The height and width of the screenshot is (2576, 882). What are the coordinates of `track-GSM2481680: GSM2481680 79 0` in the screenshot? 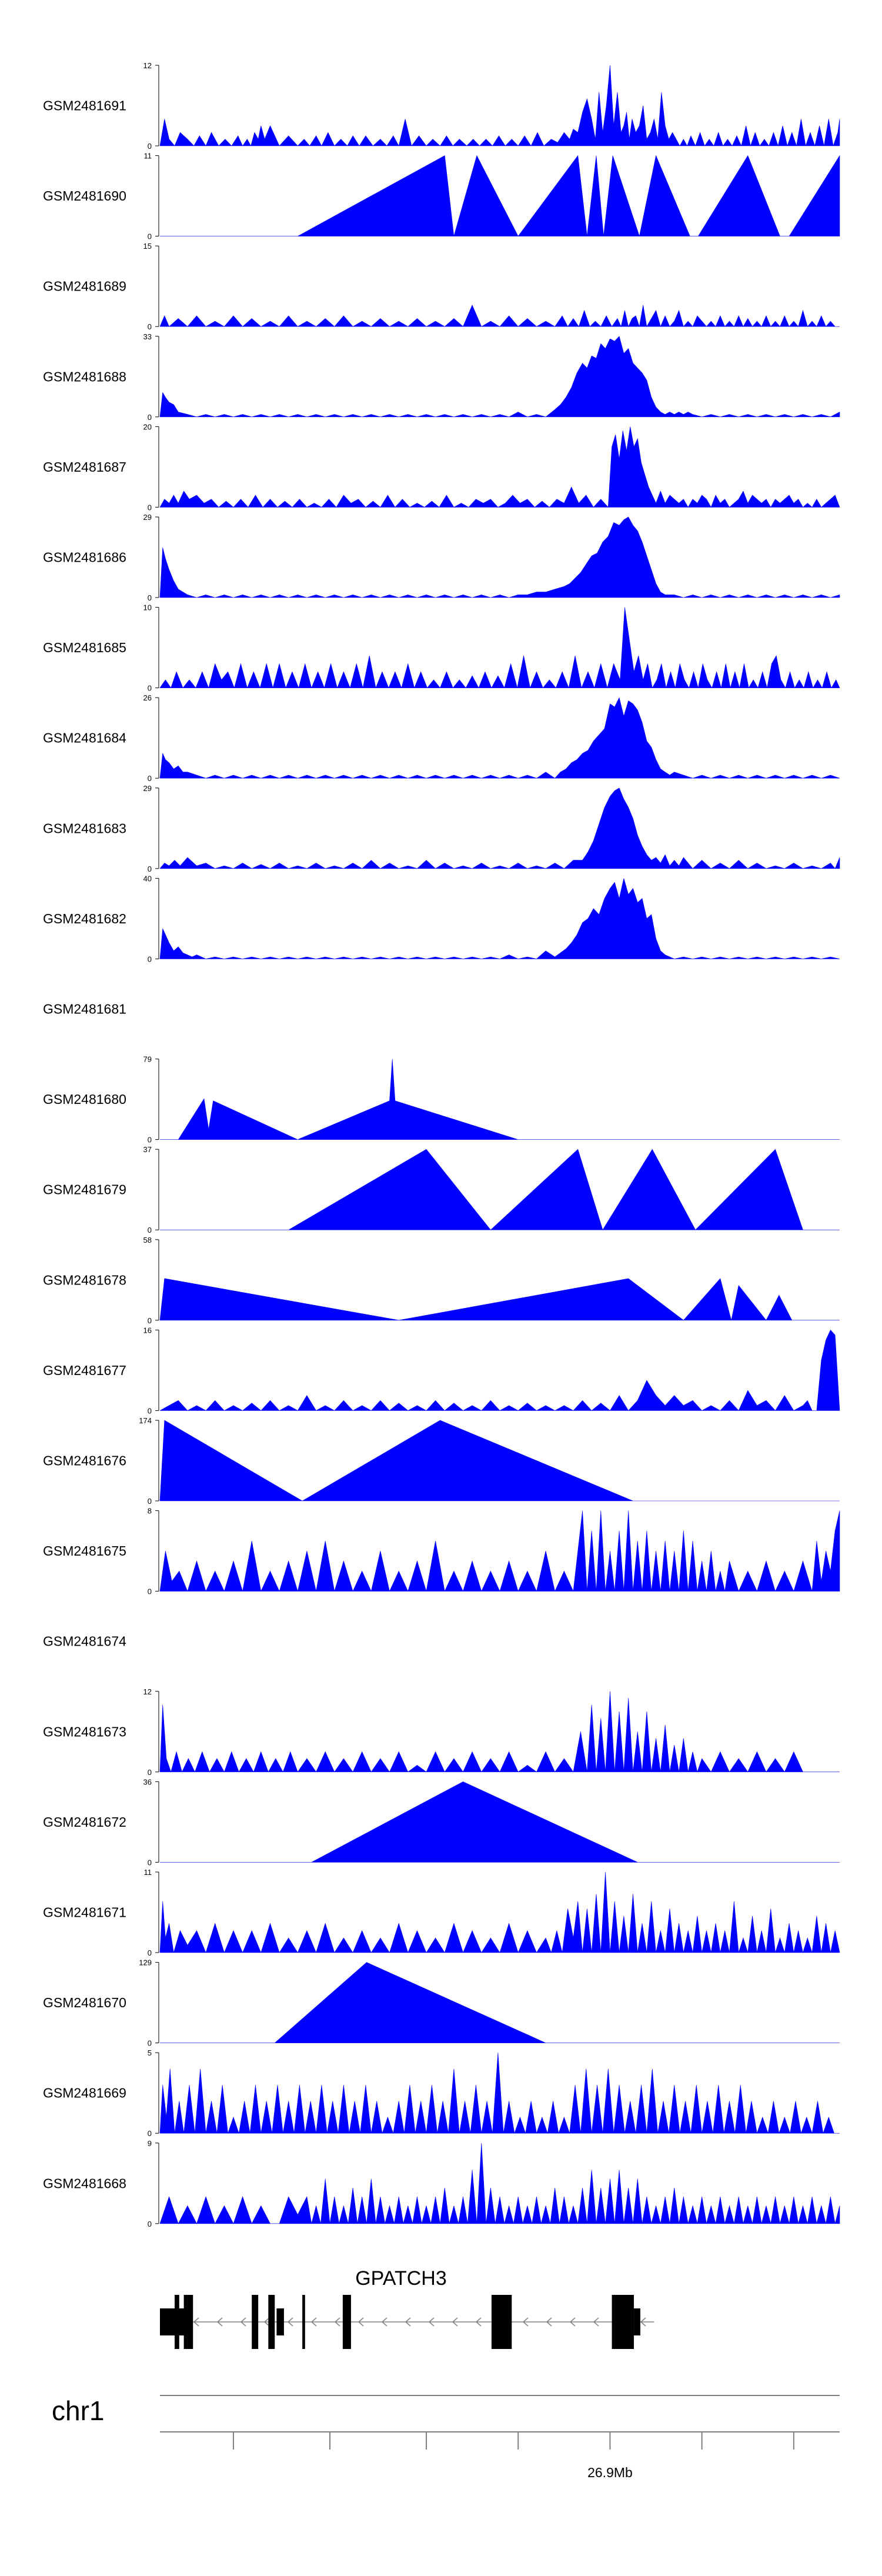 It's located at (441, 1099).